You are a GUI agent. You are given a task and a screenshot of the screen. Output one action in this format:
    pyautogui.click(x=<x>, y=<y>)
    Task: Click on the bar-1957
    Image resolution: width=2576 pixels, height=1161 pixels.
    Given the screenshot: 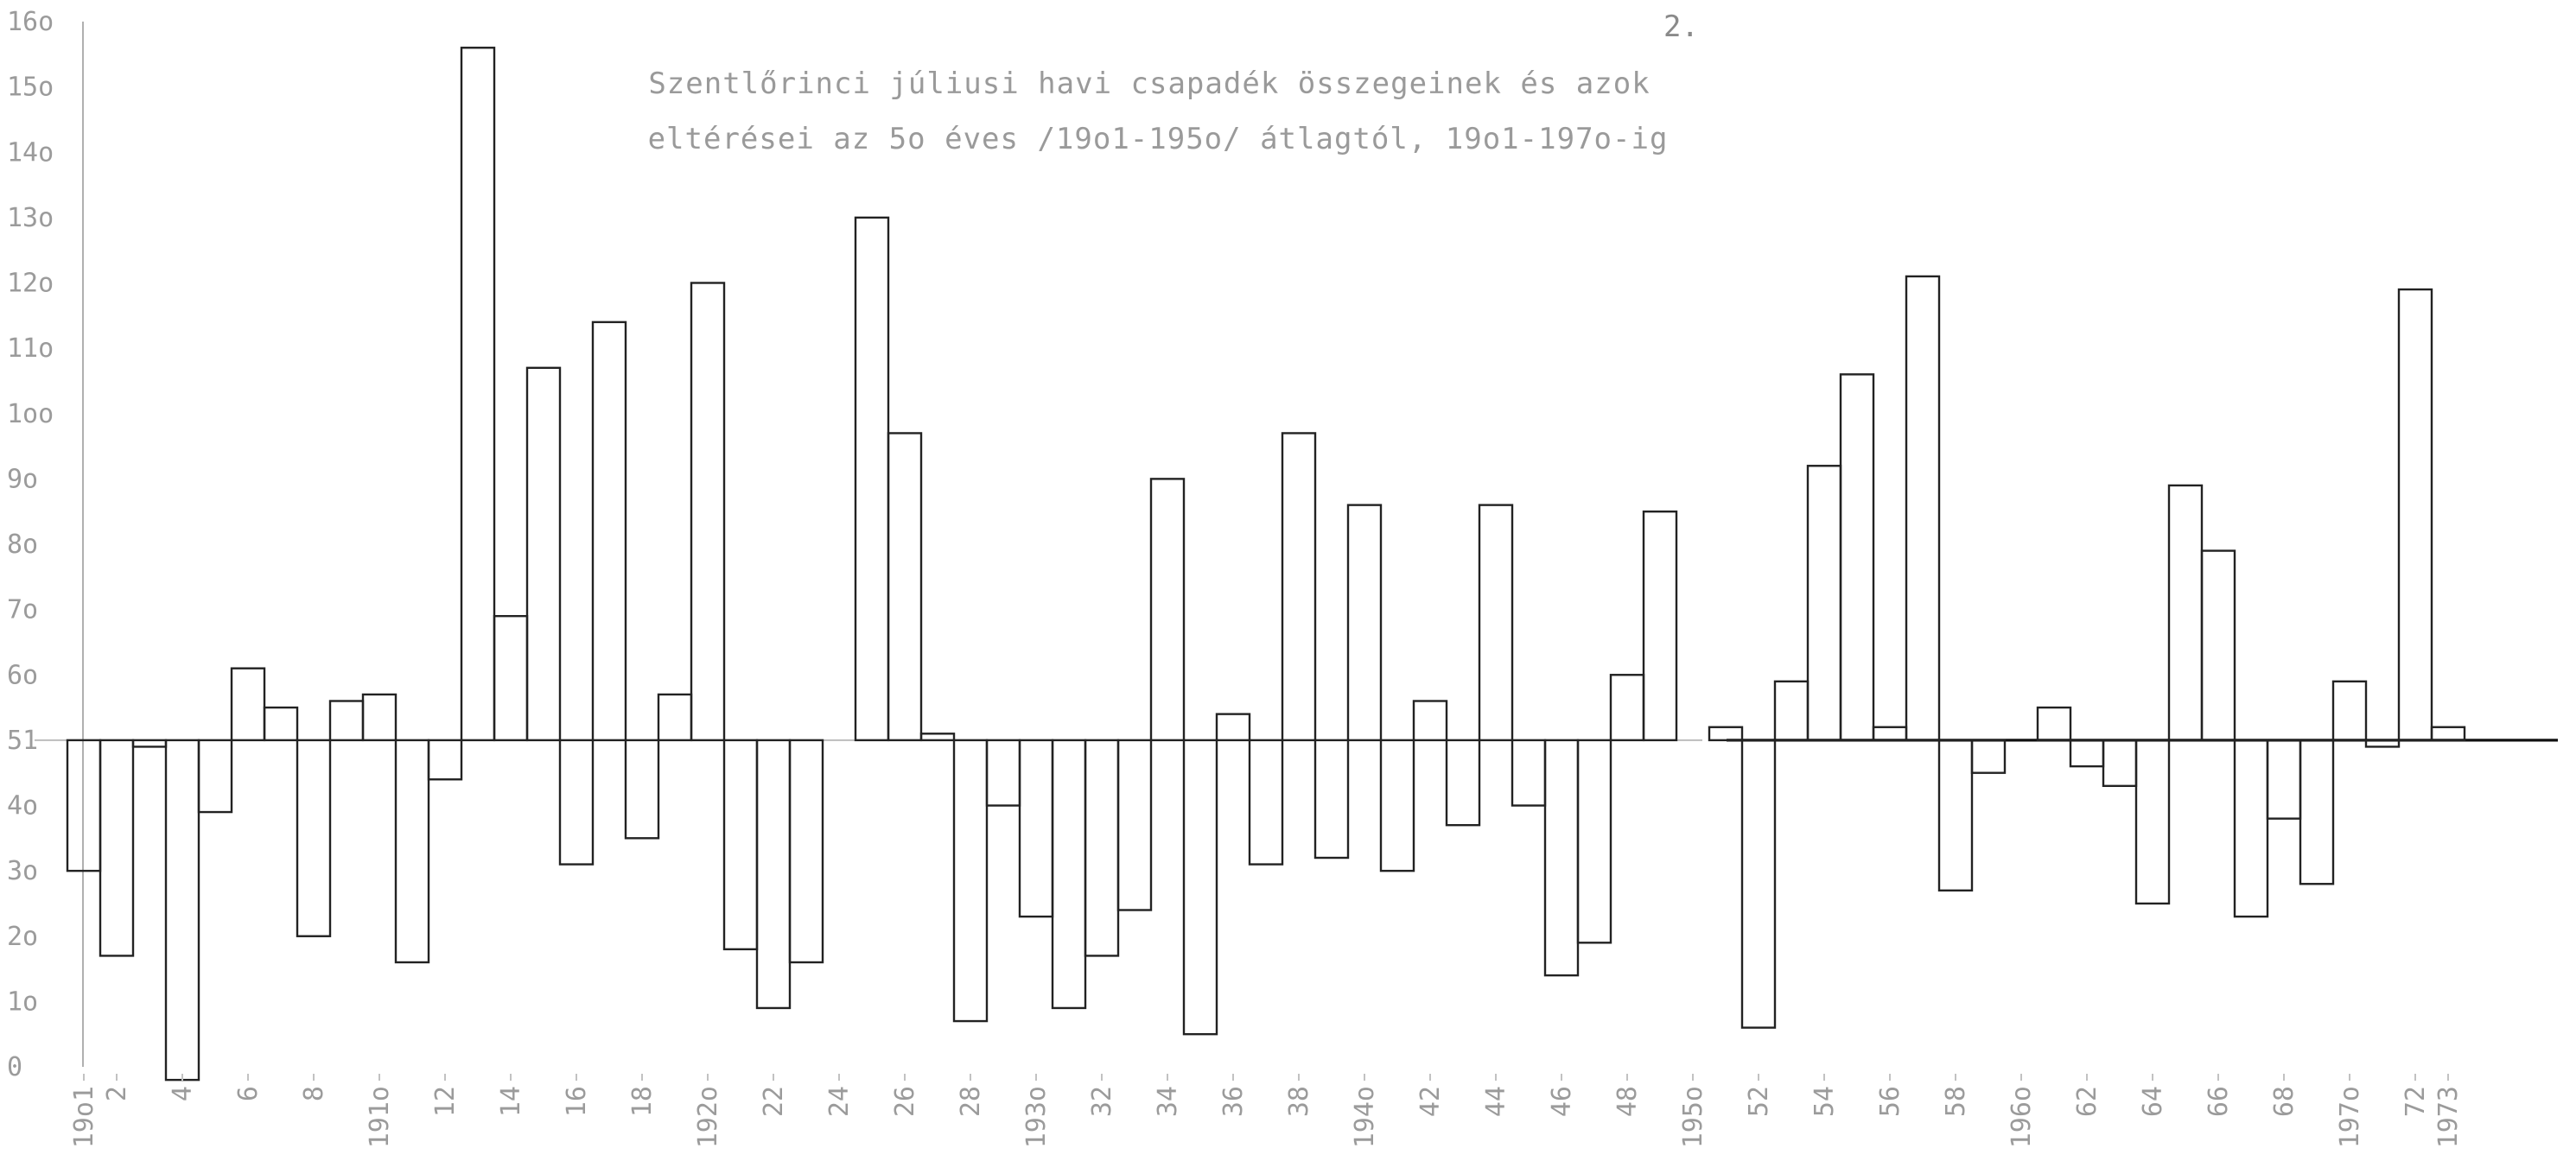 What is the action you would take?
    pyautogui.click(x=1923, y=508)
    